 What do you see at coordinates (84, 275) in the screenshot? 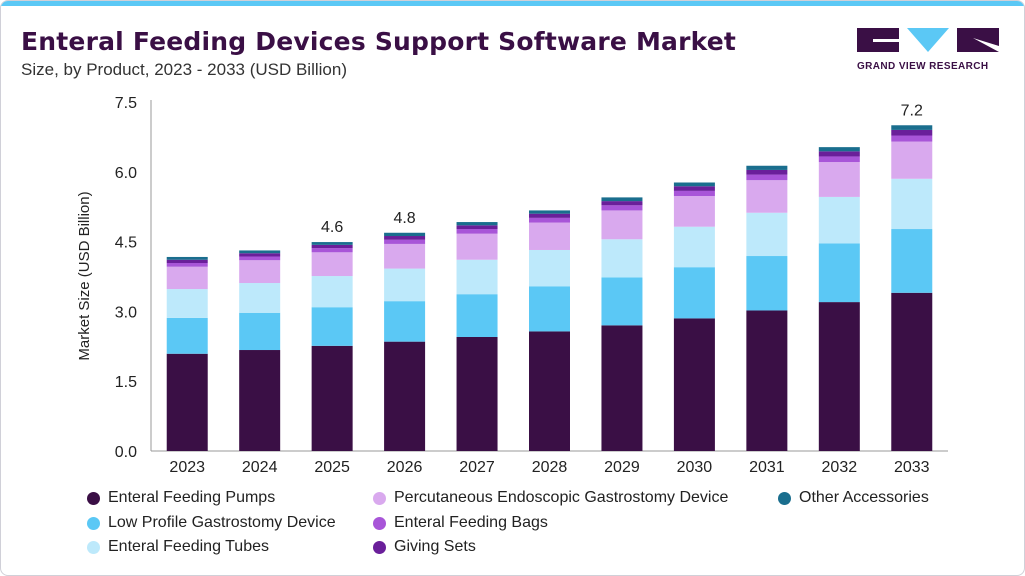
I see `y-axis-title: Market Size (USD Billion)` at bounding box center [84, 275].